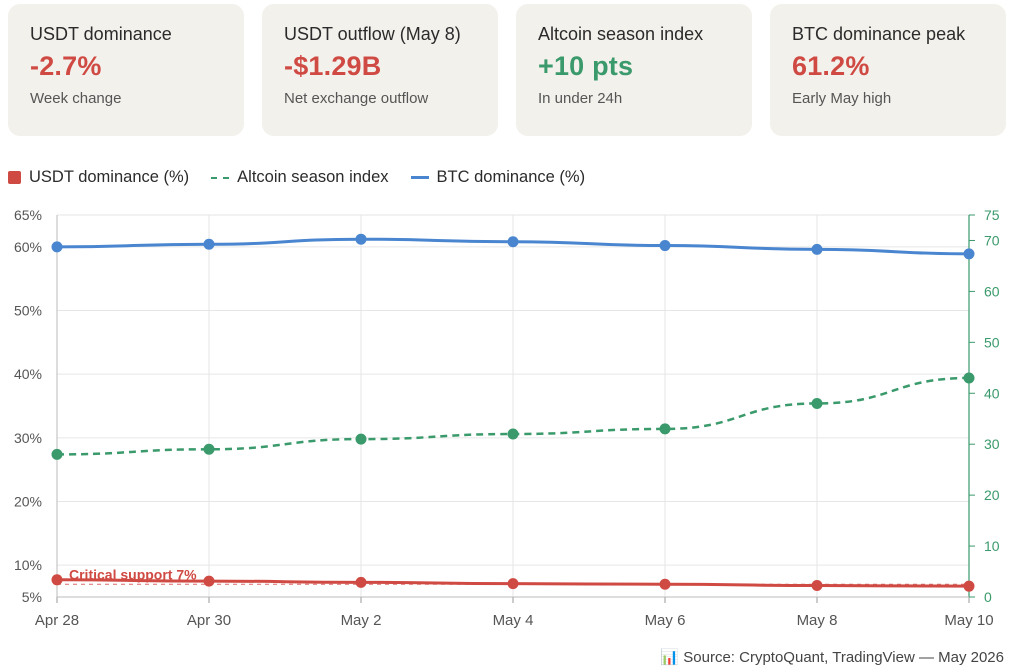 The height and width of the screenshot is (669, 1024). What do you see at coordinates (831, 66) in the screenshot?
I see `card-value: 61.2%` at bounding box center [831, 66].